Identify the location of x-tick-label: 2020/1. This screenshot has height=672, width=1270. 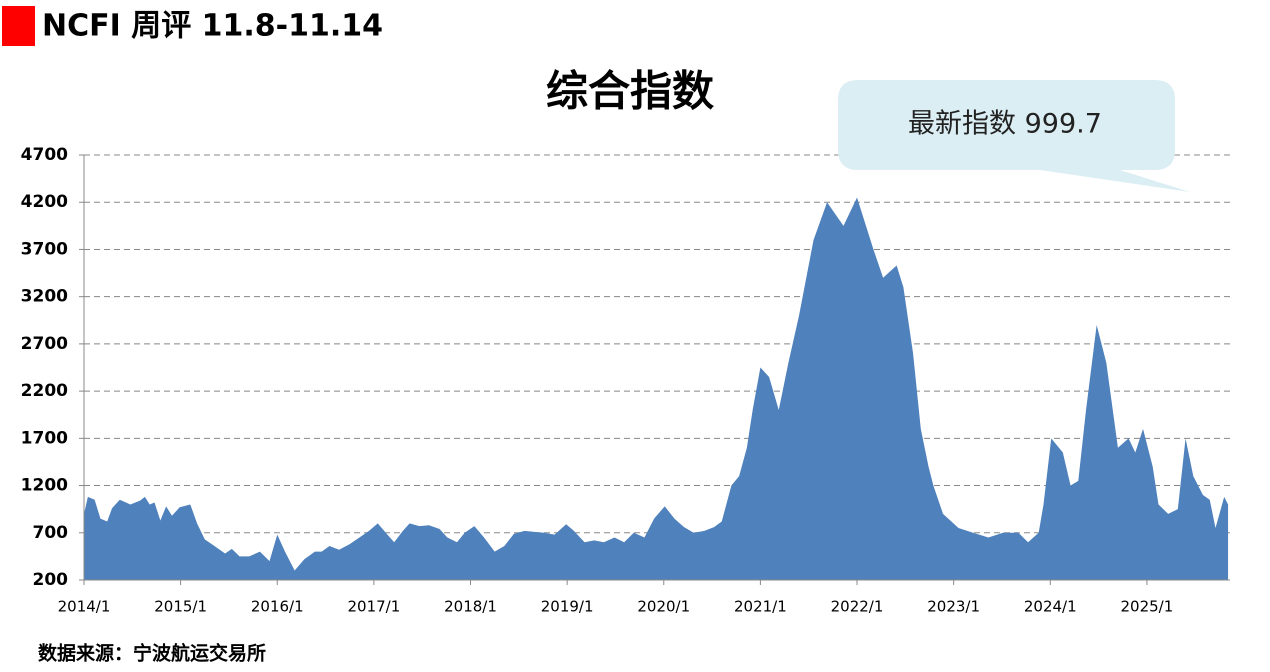
(663, 607).